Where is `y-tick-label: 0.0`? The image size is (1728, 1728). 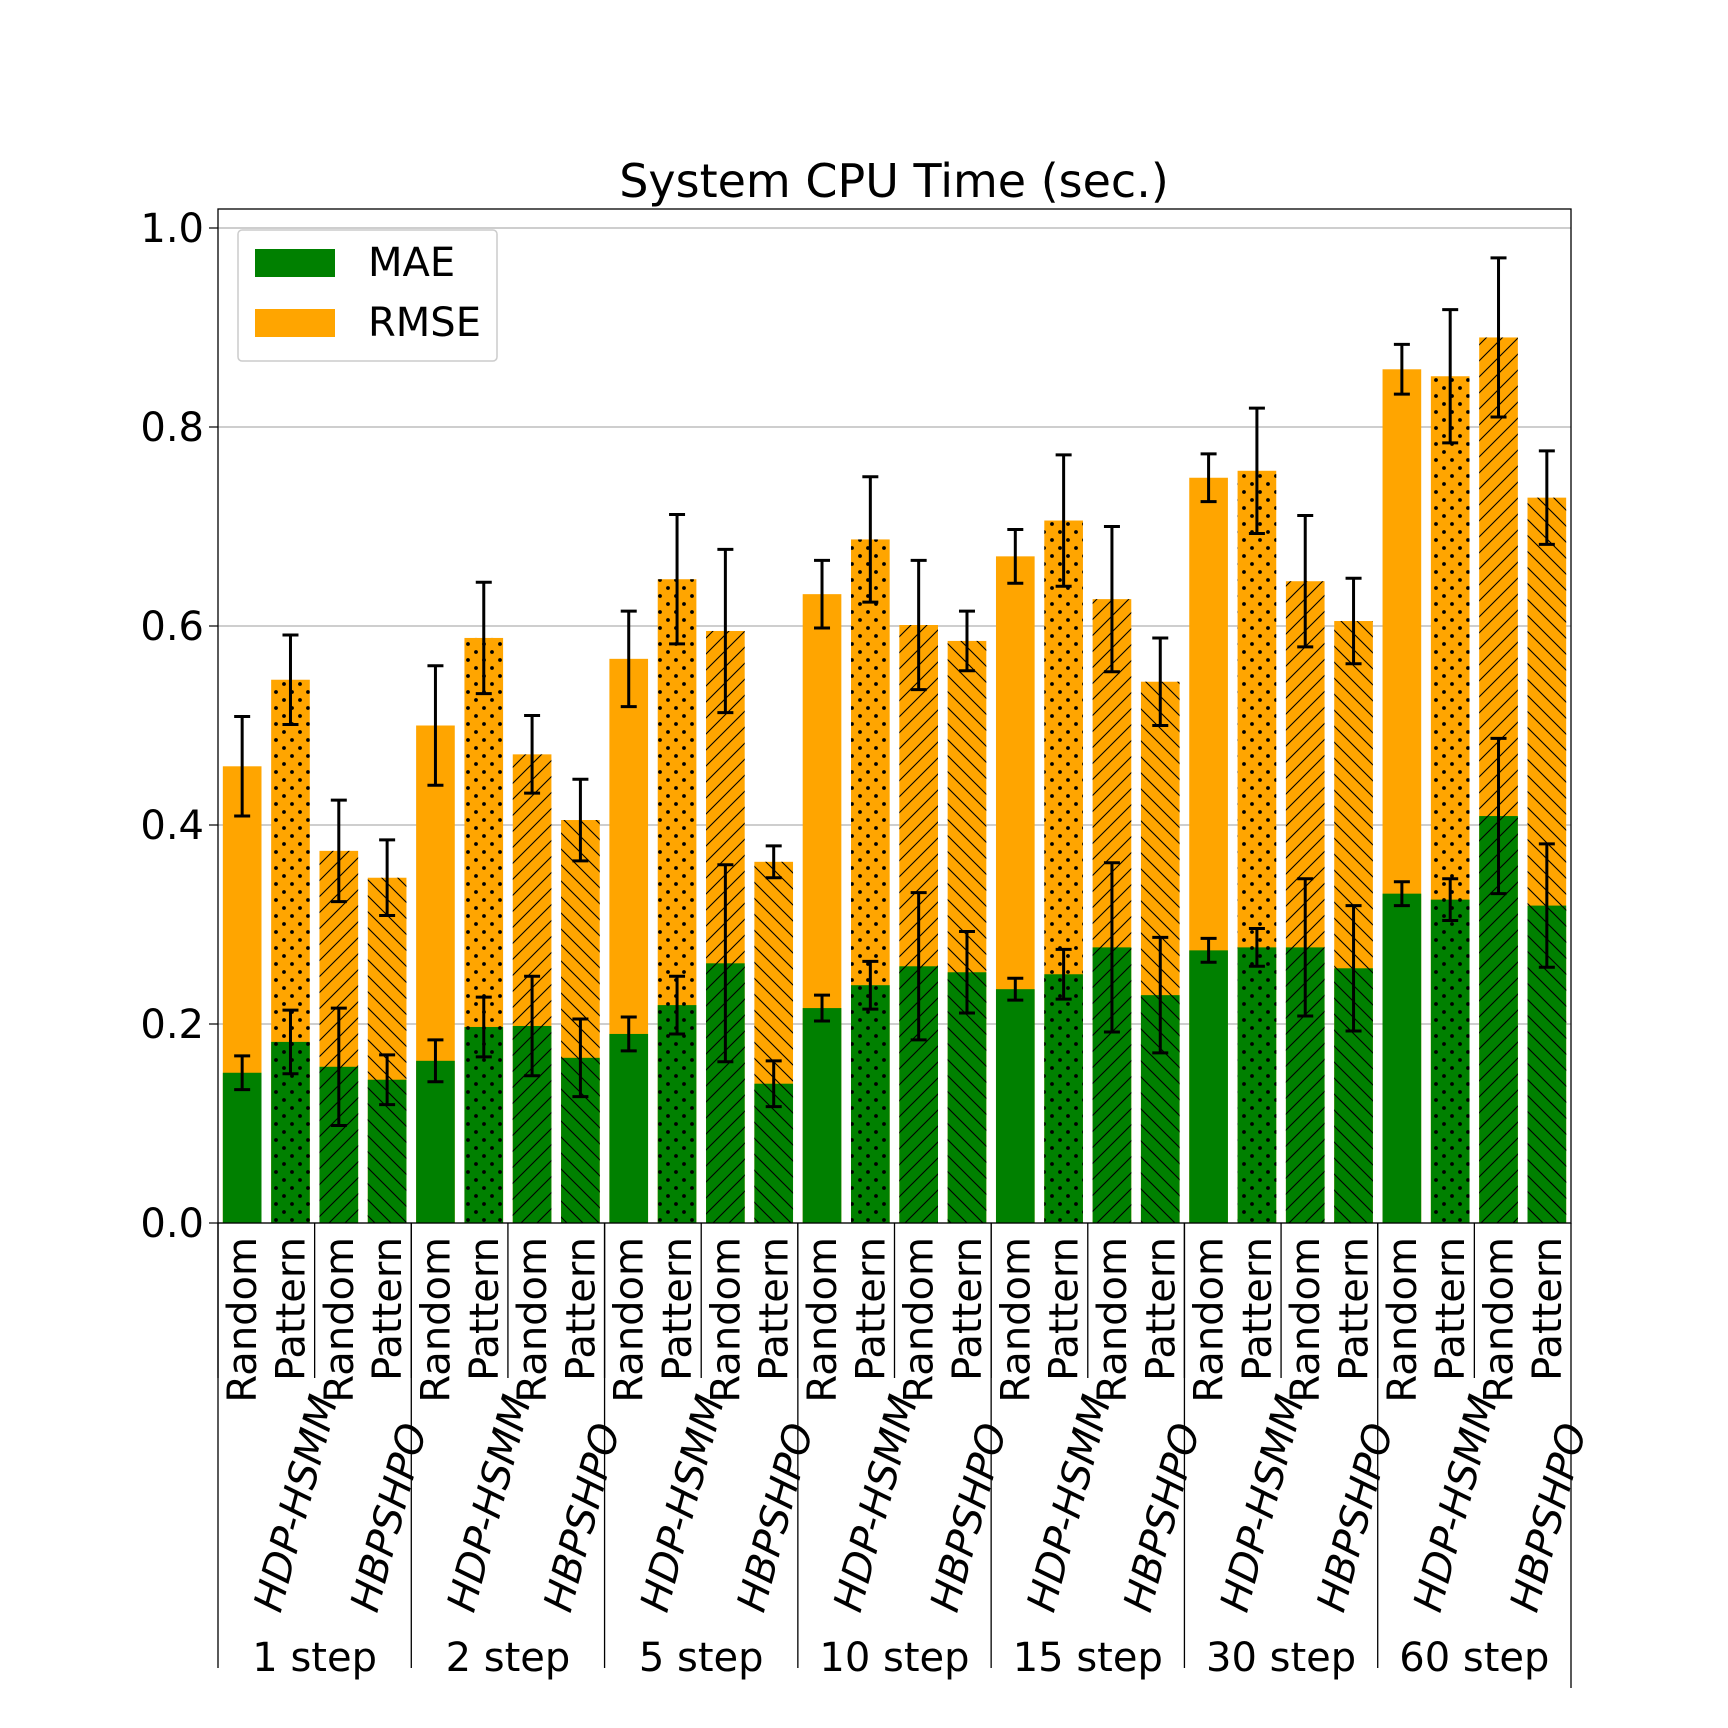 y-tick-label: 0.0 is located at coordinates (172, 1224).